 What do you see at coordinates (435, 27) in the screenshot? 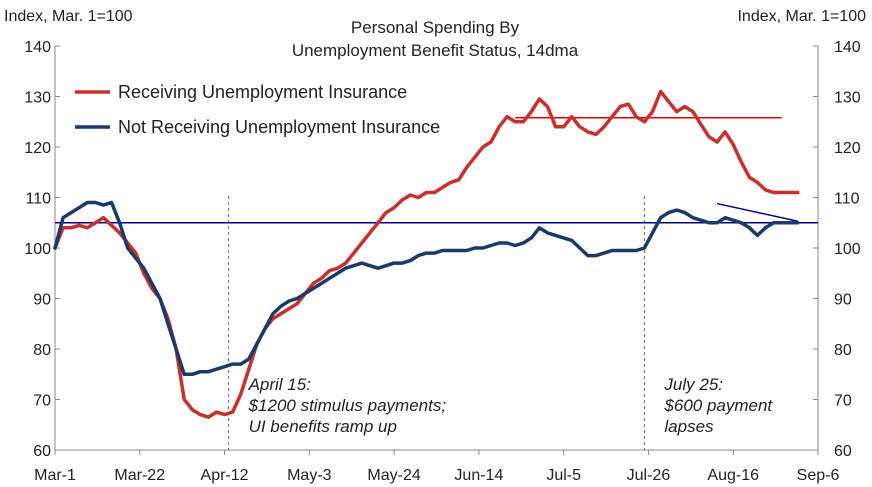
I see `chart-title-line-1: Personal Spending By` at bounding box center [435, 27].